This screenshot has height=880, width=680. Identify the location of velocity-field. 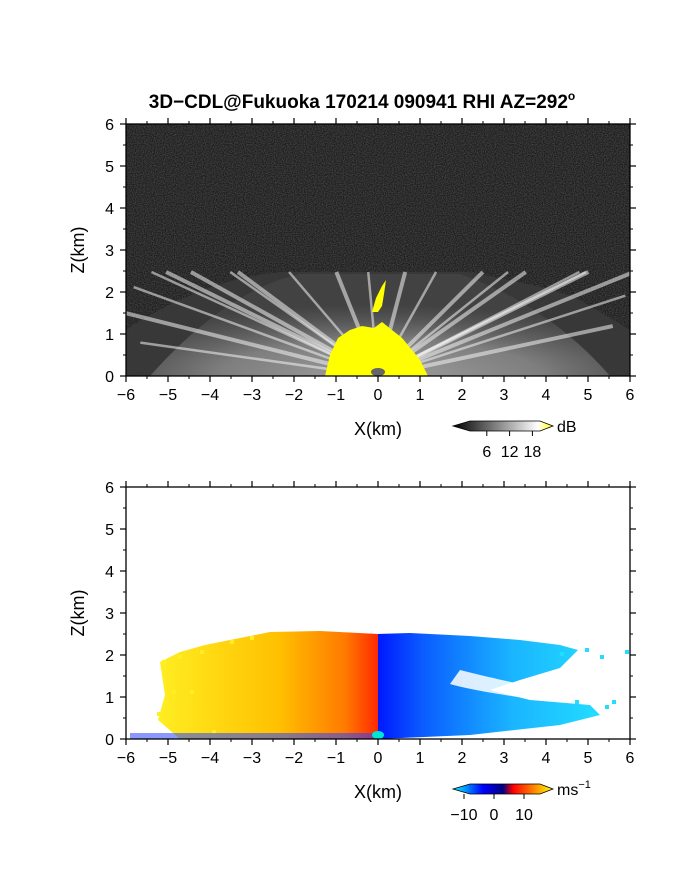
(379, 685).